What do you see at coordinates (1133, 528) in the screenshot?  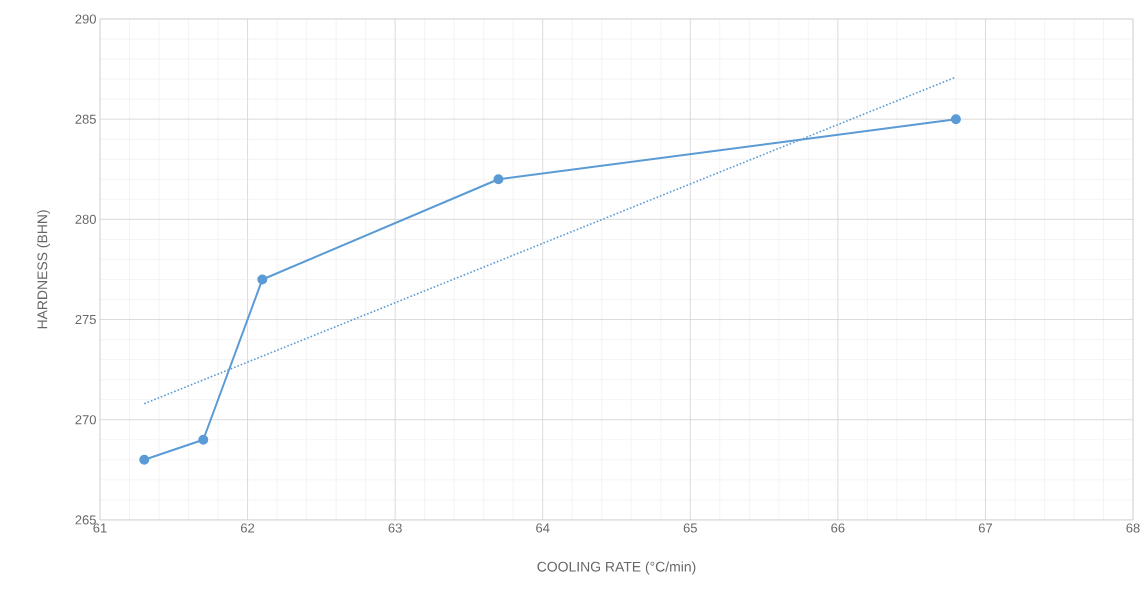 I see `x-tick-label: 68` at bounding box center [1133, 528].